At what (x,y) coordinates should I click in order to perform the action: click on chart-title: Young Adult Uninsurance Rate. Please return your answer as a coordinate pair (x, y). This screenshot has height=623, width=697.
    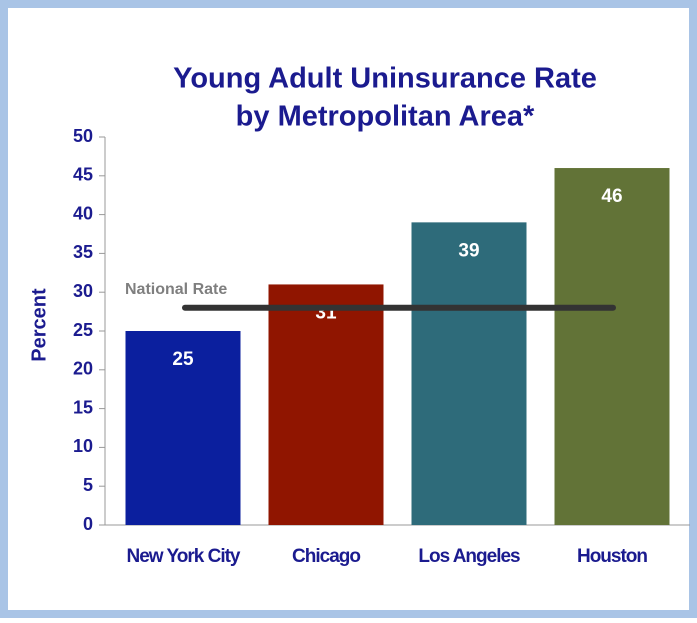
    Looking at the image, I should click on (385, 79).